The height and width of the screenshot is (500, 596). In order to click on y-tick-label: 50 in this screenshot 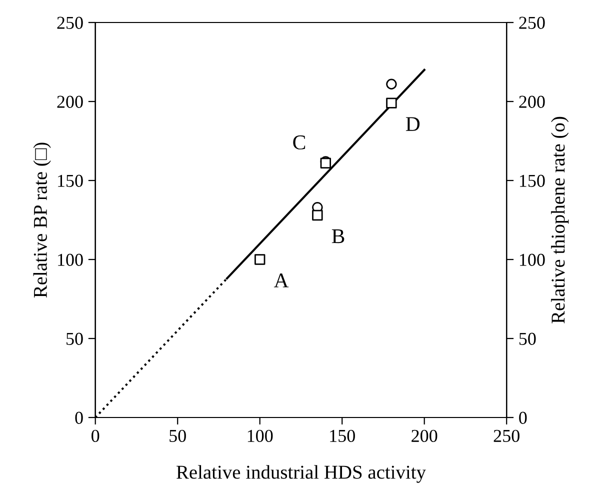, I will do `click(74, 338)`.